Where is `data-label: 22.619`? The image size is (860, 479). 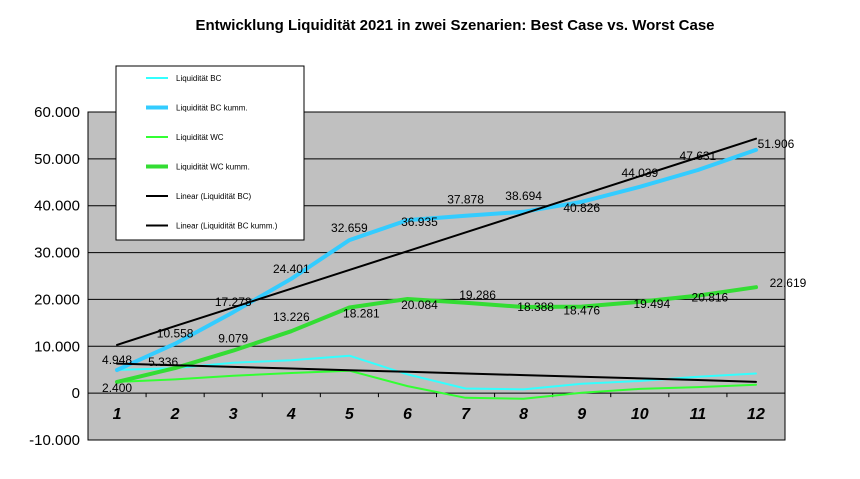
data-label: 22.619 is located at coordinates (788, 283).